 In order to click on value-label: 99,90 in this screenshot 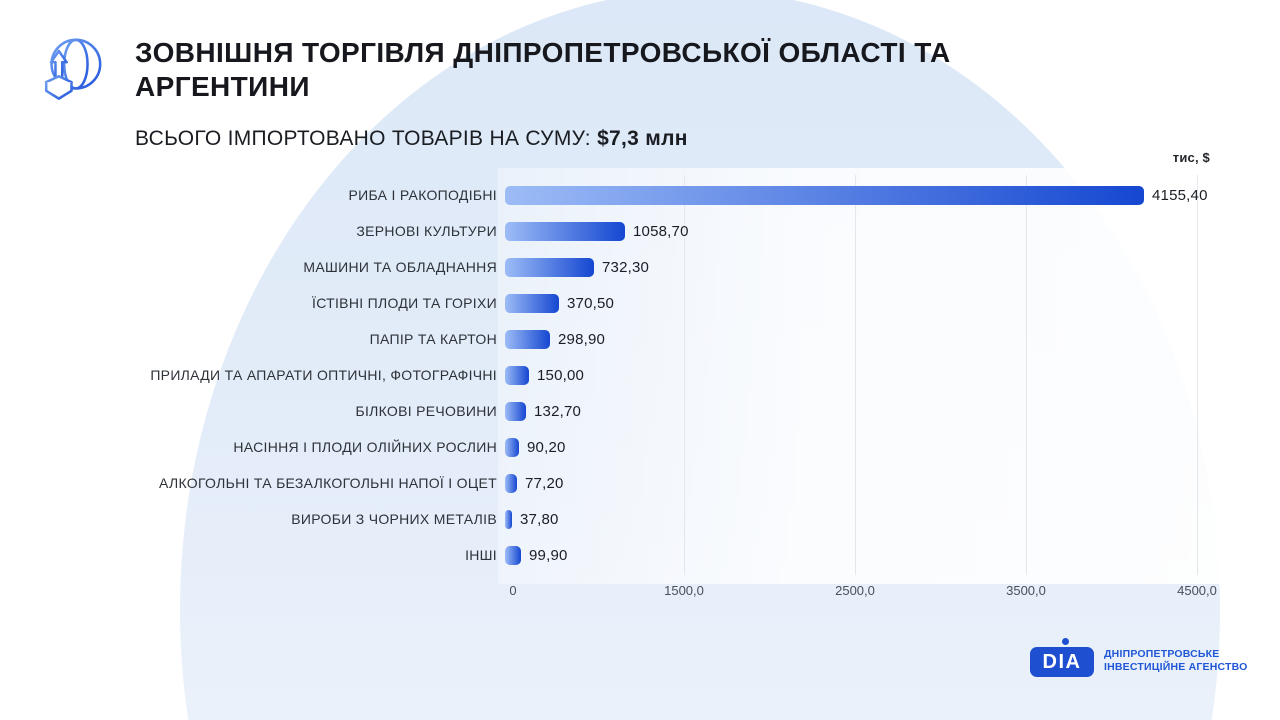, I will do `click(548, 555)`.